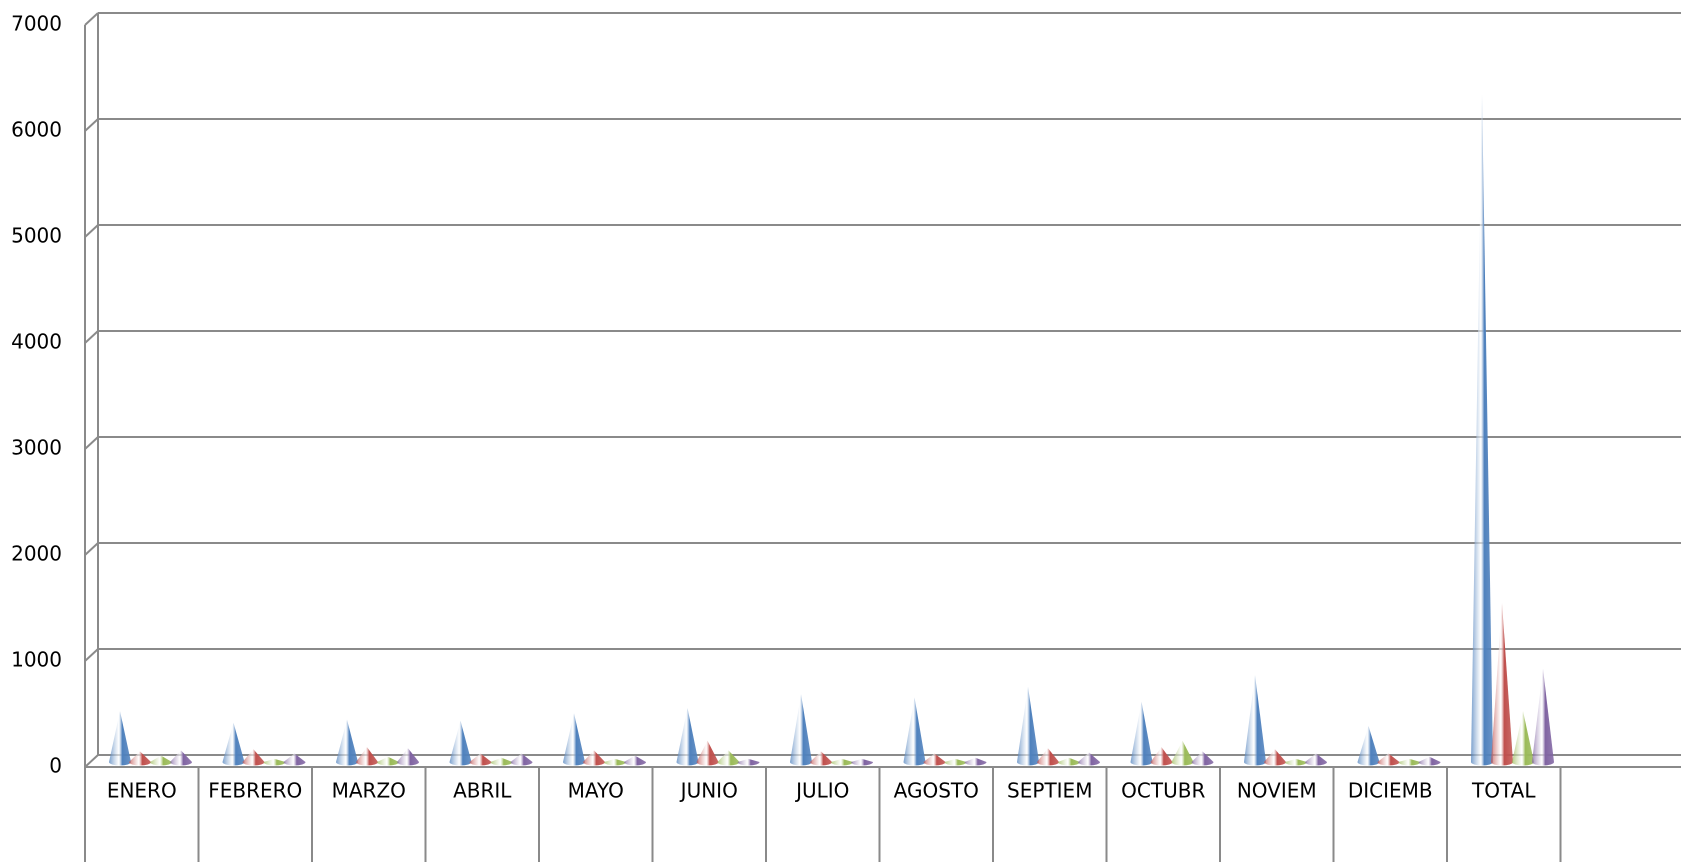  What do you see at coordinates (708, 791) in the screenshot?
I see `x-tick-label: JUNIO` at bounding box center [708, 791].